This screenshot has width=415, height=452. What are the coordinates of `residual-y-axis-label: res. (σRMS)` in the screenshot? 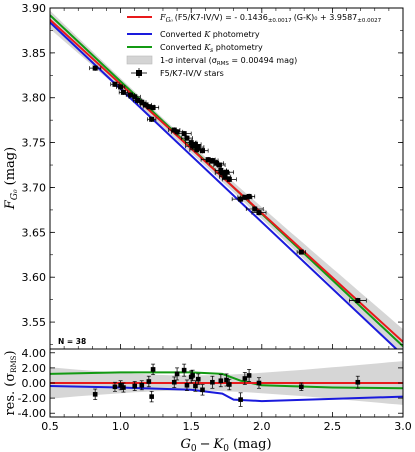 It's located at (10, 382).